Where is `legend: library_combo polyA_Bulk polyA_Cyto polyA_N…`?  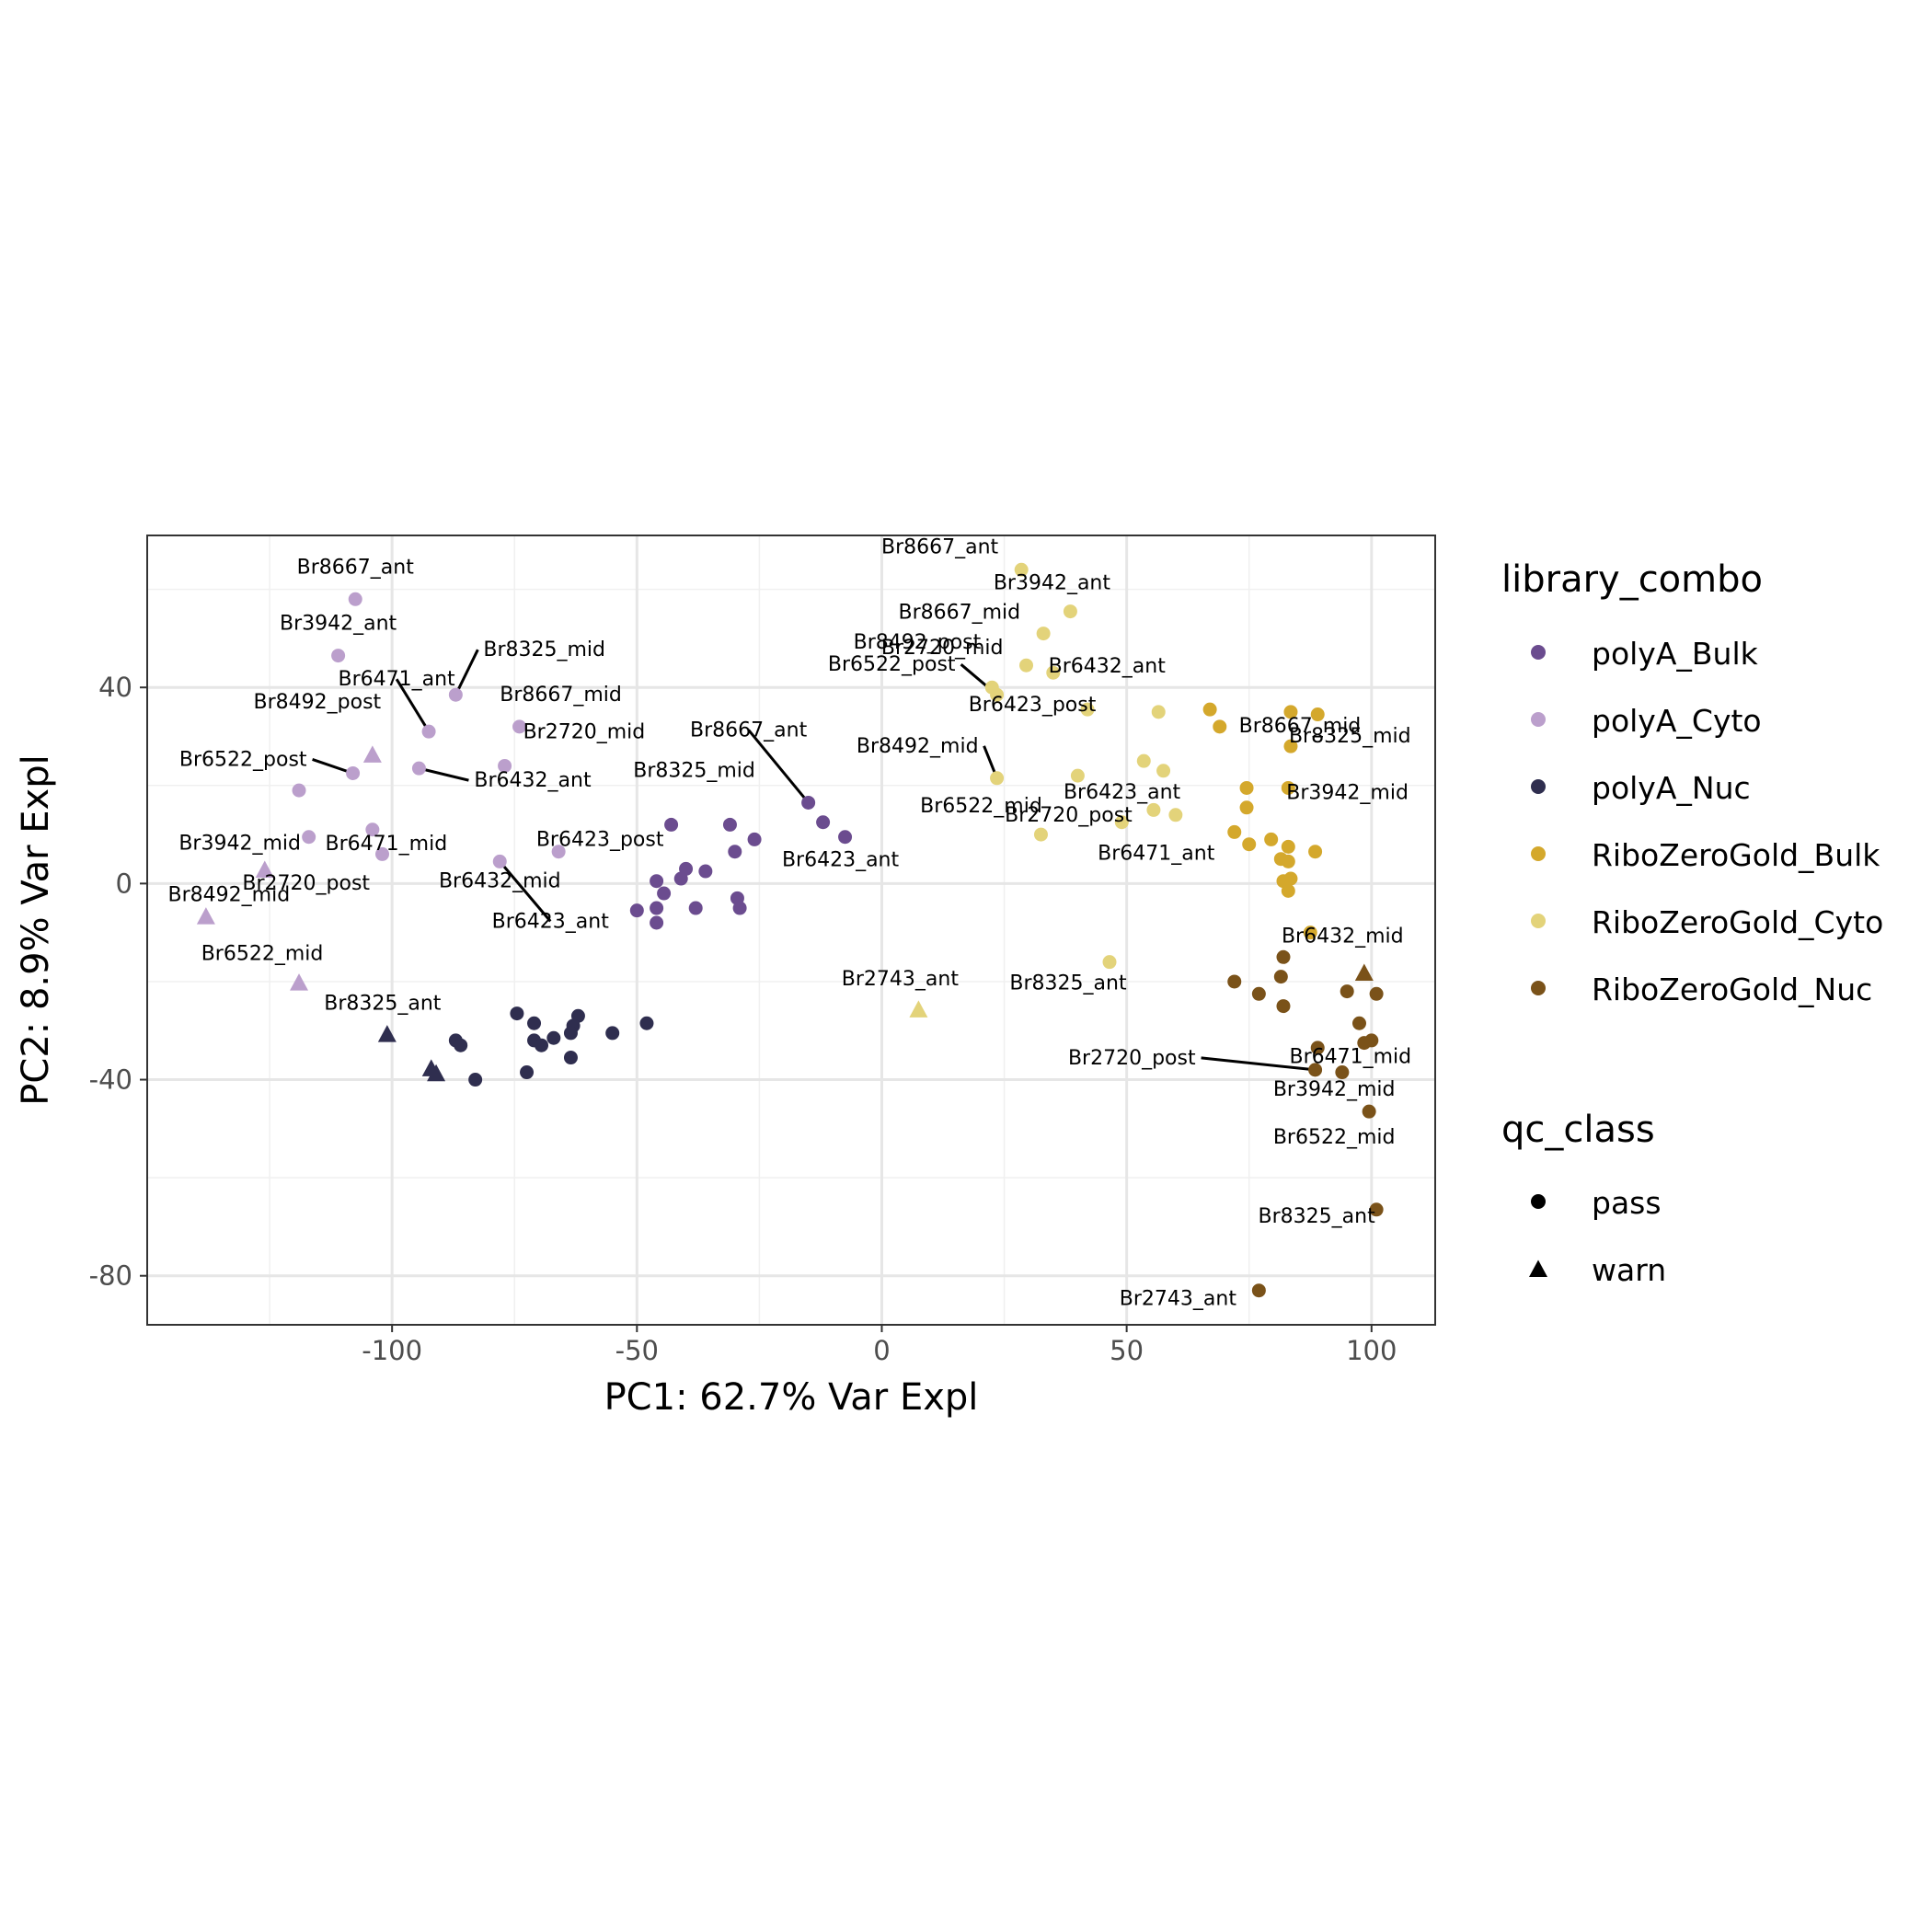
legend: library_combo polyA_Bulk polyA_Cyto polyA_N… is located at coordinates (1692, 923).